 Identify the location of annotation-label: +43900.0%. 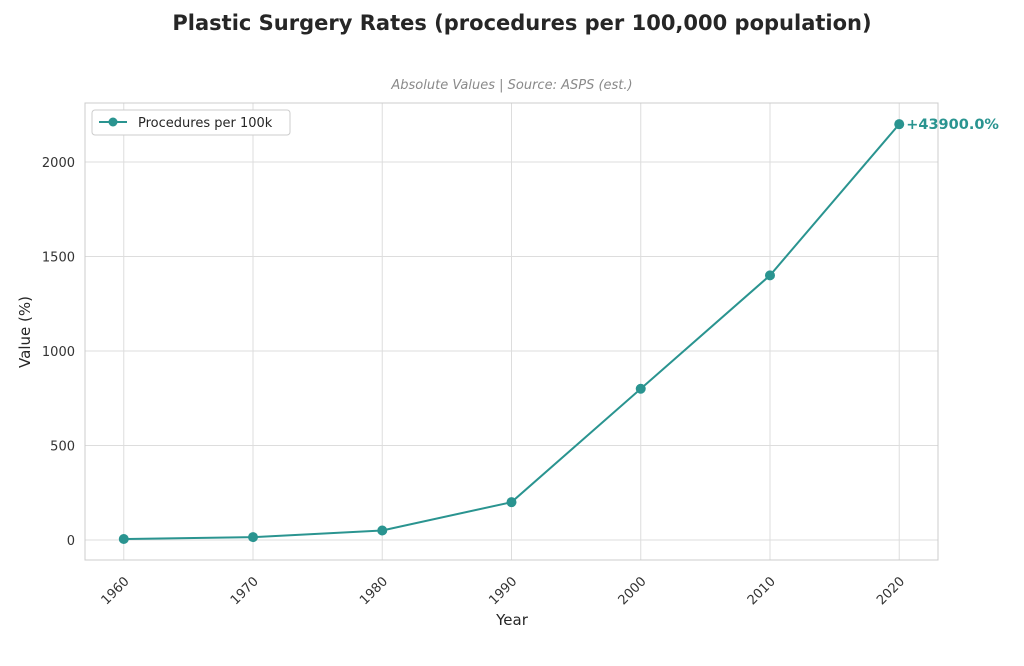
(952, 125).